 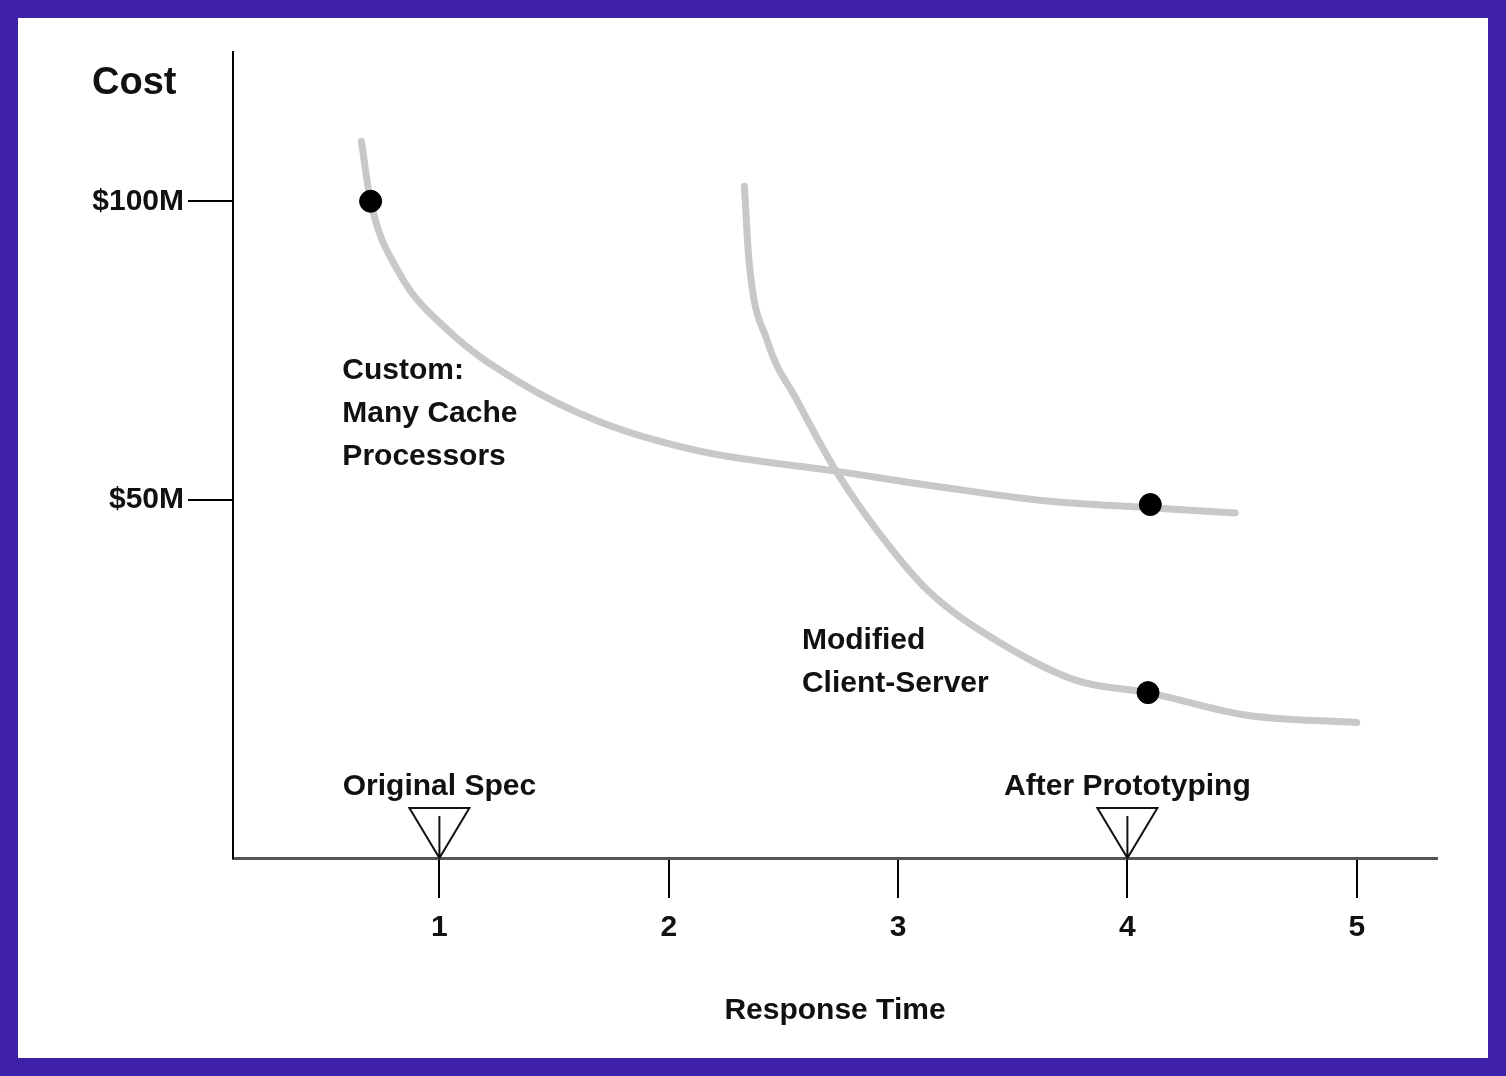 What do you see at coordinates (1357, 926) in the screenshot?
I see `x-tick-label: 5` at bounding box center [1357, 926].